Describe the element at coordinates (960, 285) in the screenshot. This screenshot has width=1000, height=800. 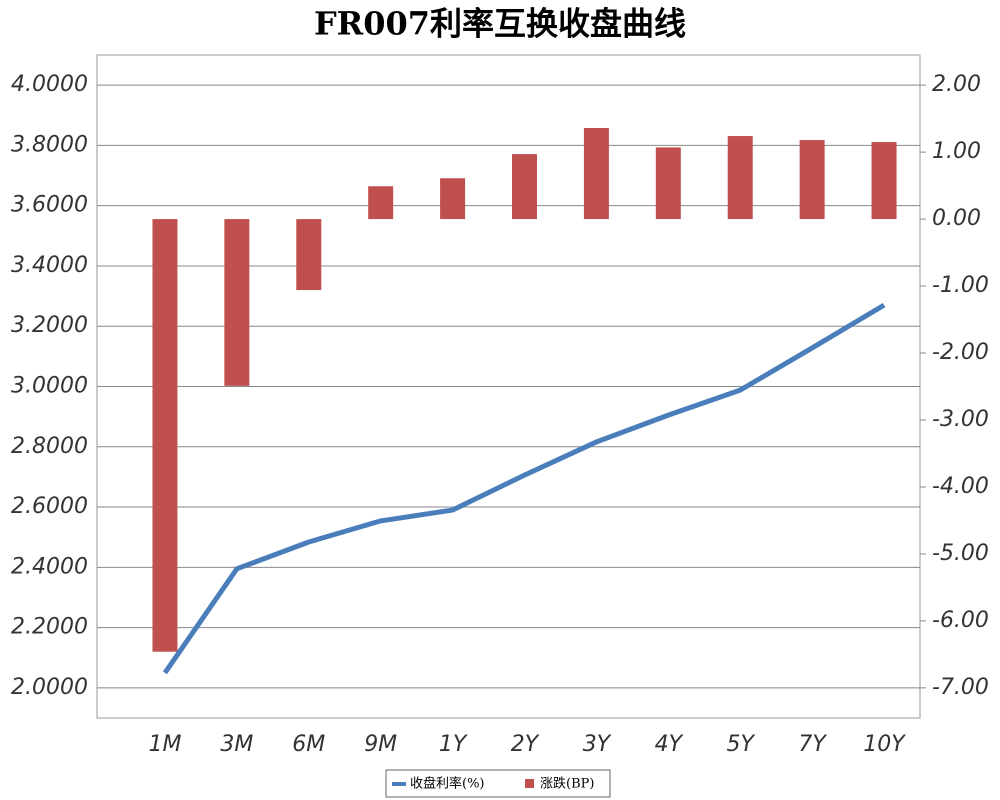
I see `y2-tick-label: -1.00` at that location.